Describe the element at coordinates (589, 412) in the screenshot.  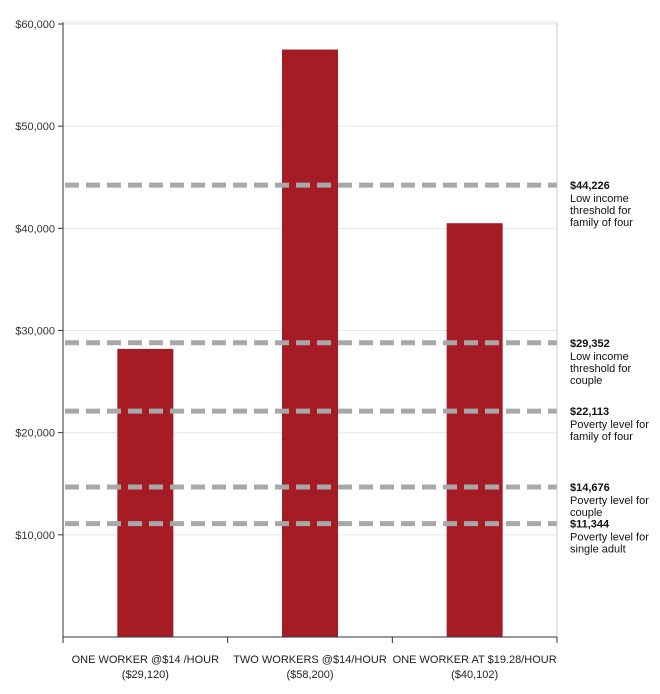
I see `reference-value-label: $22,113` at that location.